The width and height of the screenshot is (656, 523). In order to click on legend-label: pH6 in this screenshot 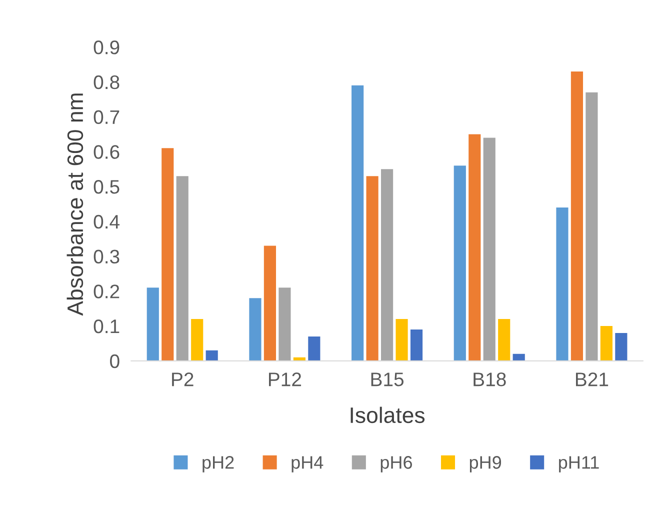, I will do `click(396, 464)`.